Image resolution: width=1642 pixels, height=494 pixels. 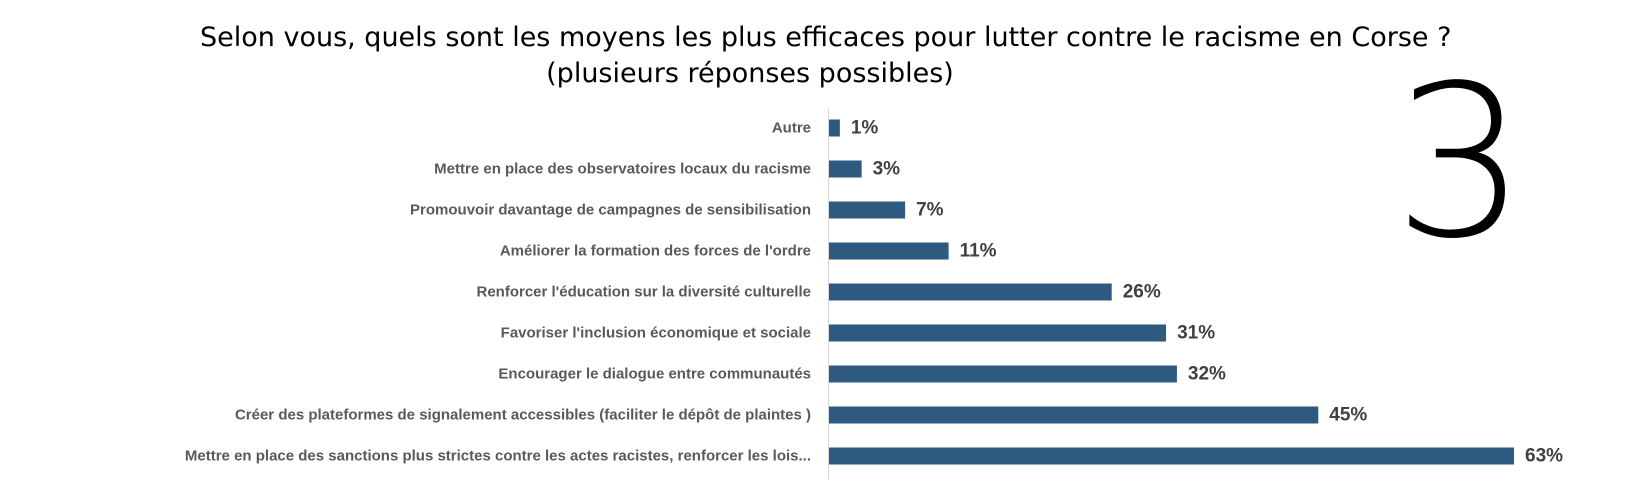 What do you see at coordinates (654, 374) in the screenshot?
I see `category-label: Encourager le dialogue entre communautés` at bounding box center [654, 374].